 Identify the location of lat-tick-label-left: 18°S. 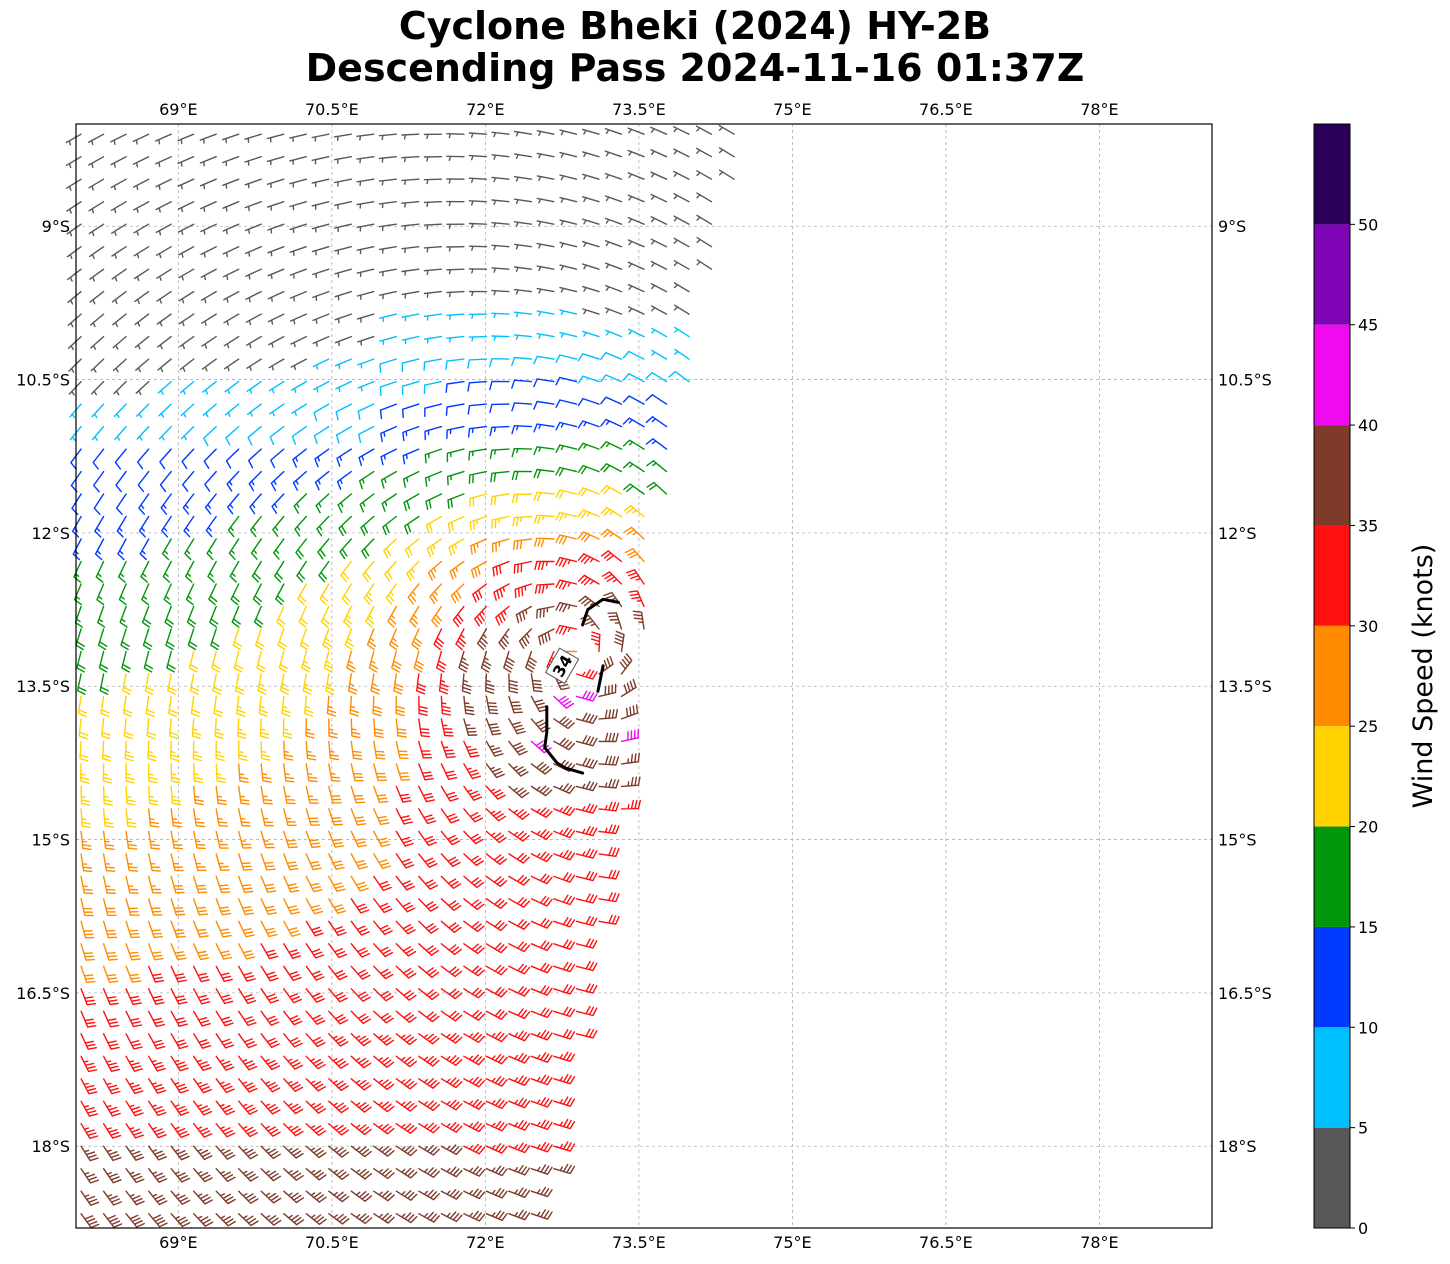
(50, 1146).